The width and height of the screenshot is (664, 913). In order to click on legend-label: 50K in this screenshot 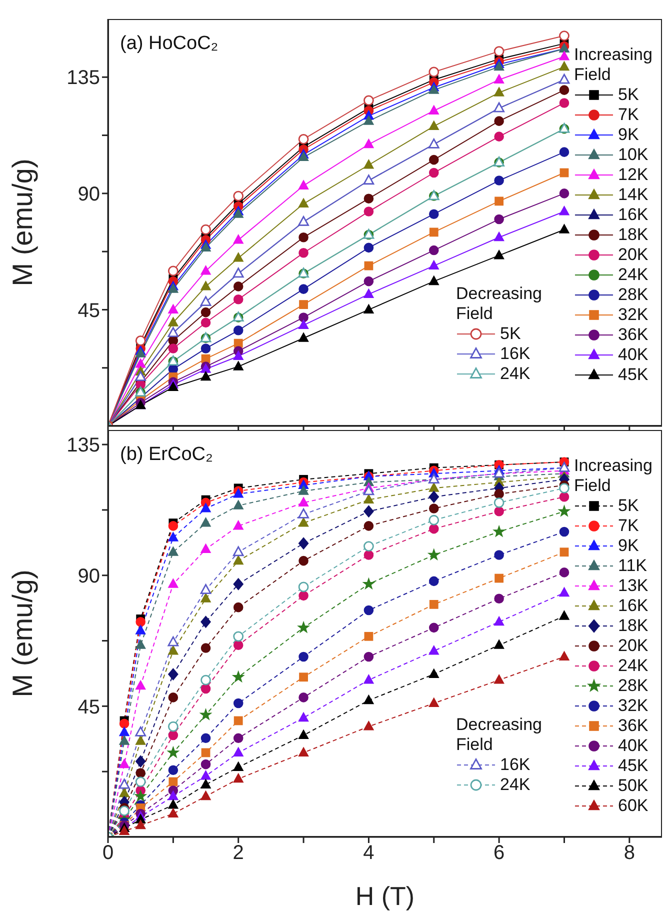, I will do `click(633, 786)`.